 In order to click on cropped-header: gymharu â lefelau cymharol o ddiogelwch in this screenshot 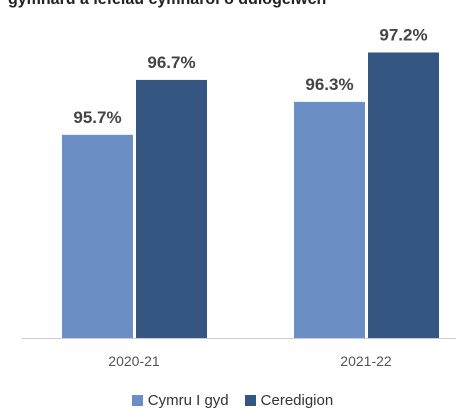, I will do `click(232, 4)`.